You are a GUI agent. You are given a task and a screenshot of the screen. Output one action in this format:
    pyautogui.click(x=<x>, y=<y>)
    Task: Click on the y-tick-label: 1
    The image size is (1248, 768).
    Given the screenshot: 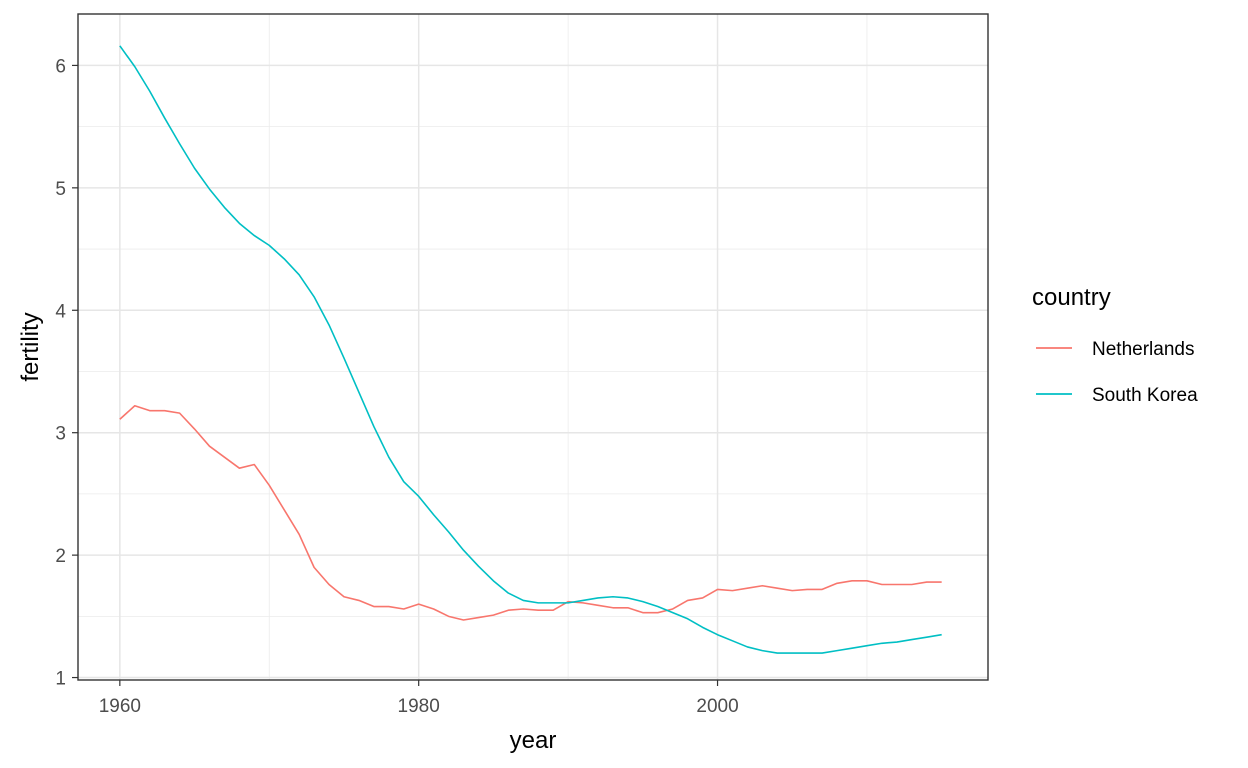 What is the action you would take?
    pyautogui.click(x=60, y=679)
    